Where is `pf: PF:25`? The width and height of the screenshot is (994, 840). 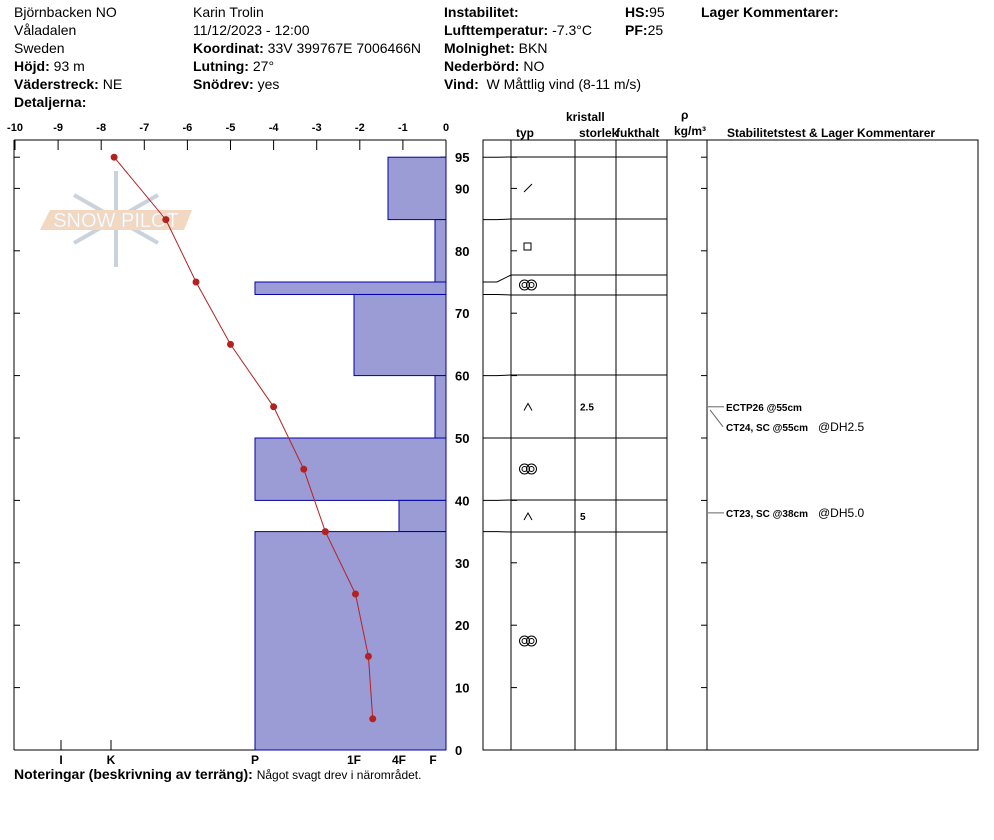 pf: PF:25 is located at coordinates (644, 30).